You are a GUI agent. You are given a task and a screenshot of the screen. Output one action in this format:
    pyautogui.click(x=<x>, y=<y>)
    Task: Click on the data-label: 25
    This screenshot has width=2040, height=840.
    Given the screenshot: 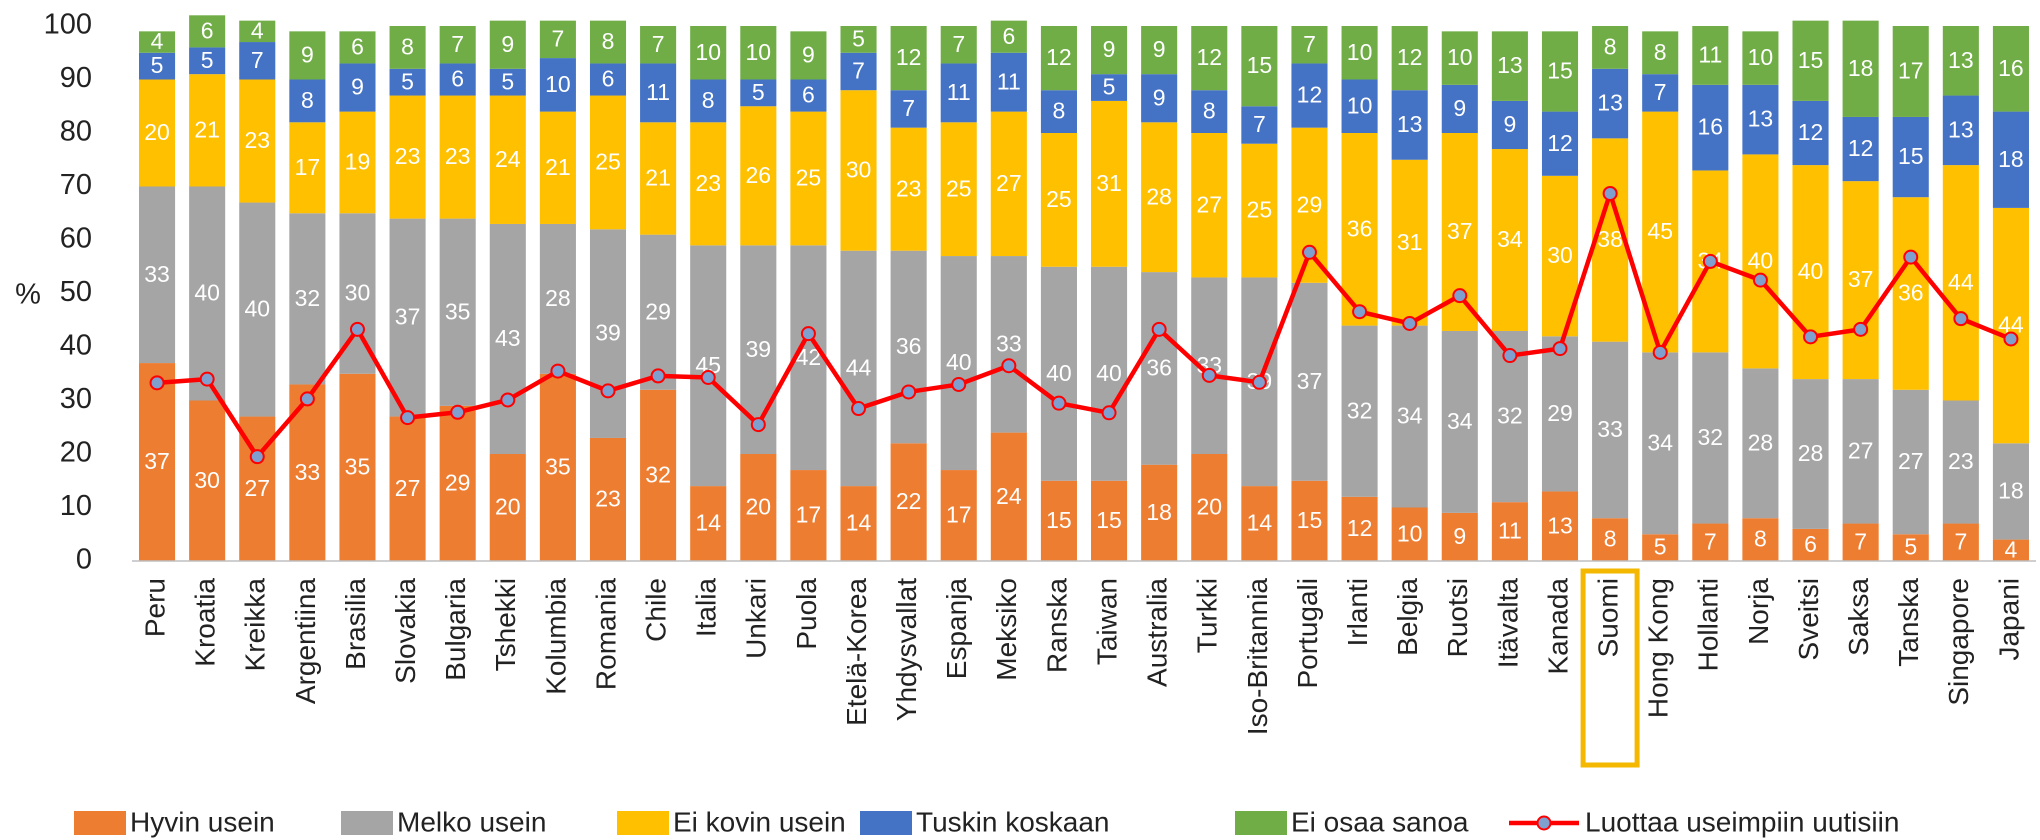 What is the action you would take?
    pyautogui.click(x=608, y=162)
    